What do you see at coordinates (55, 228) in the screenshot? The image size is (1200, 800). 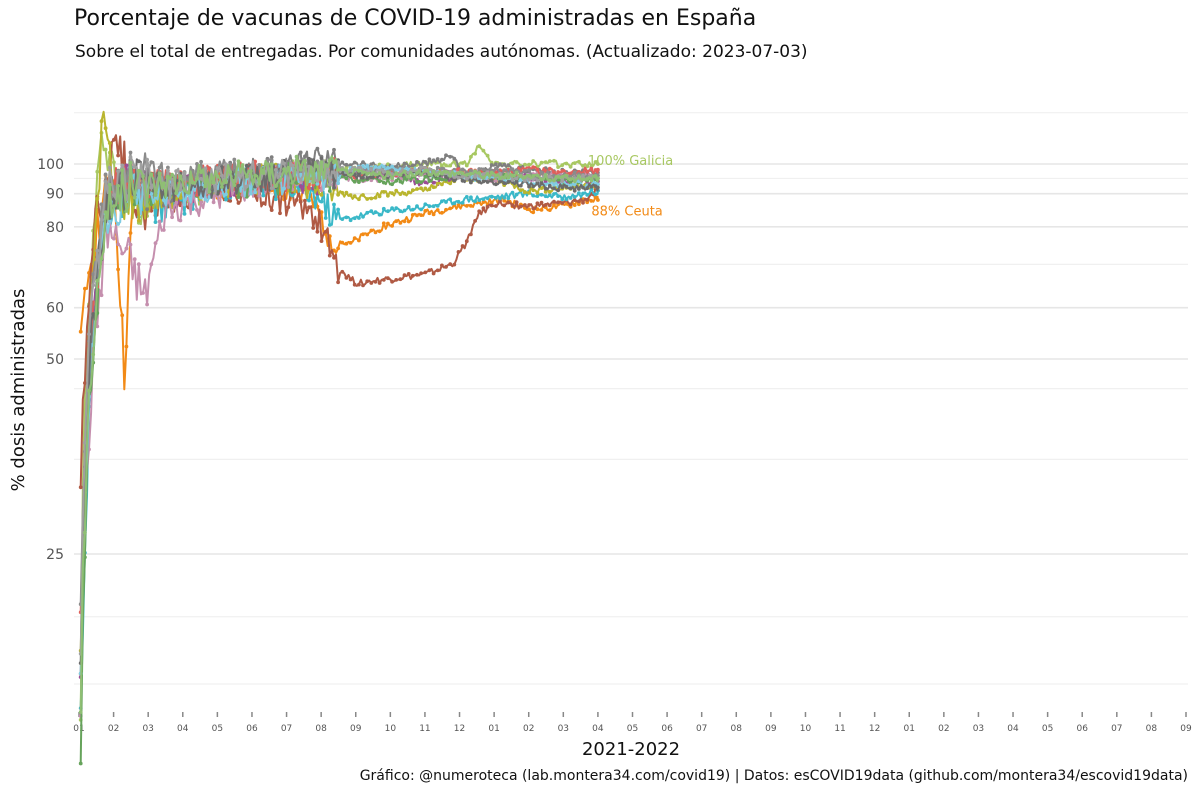 I see `y-tick-label: 80` at bounding box center [55, 228].